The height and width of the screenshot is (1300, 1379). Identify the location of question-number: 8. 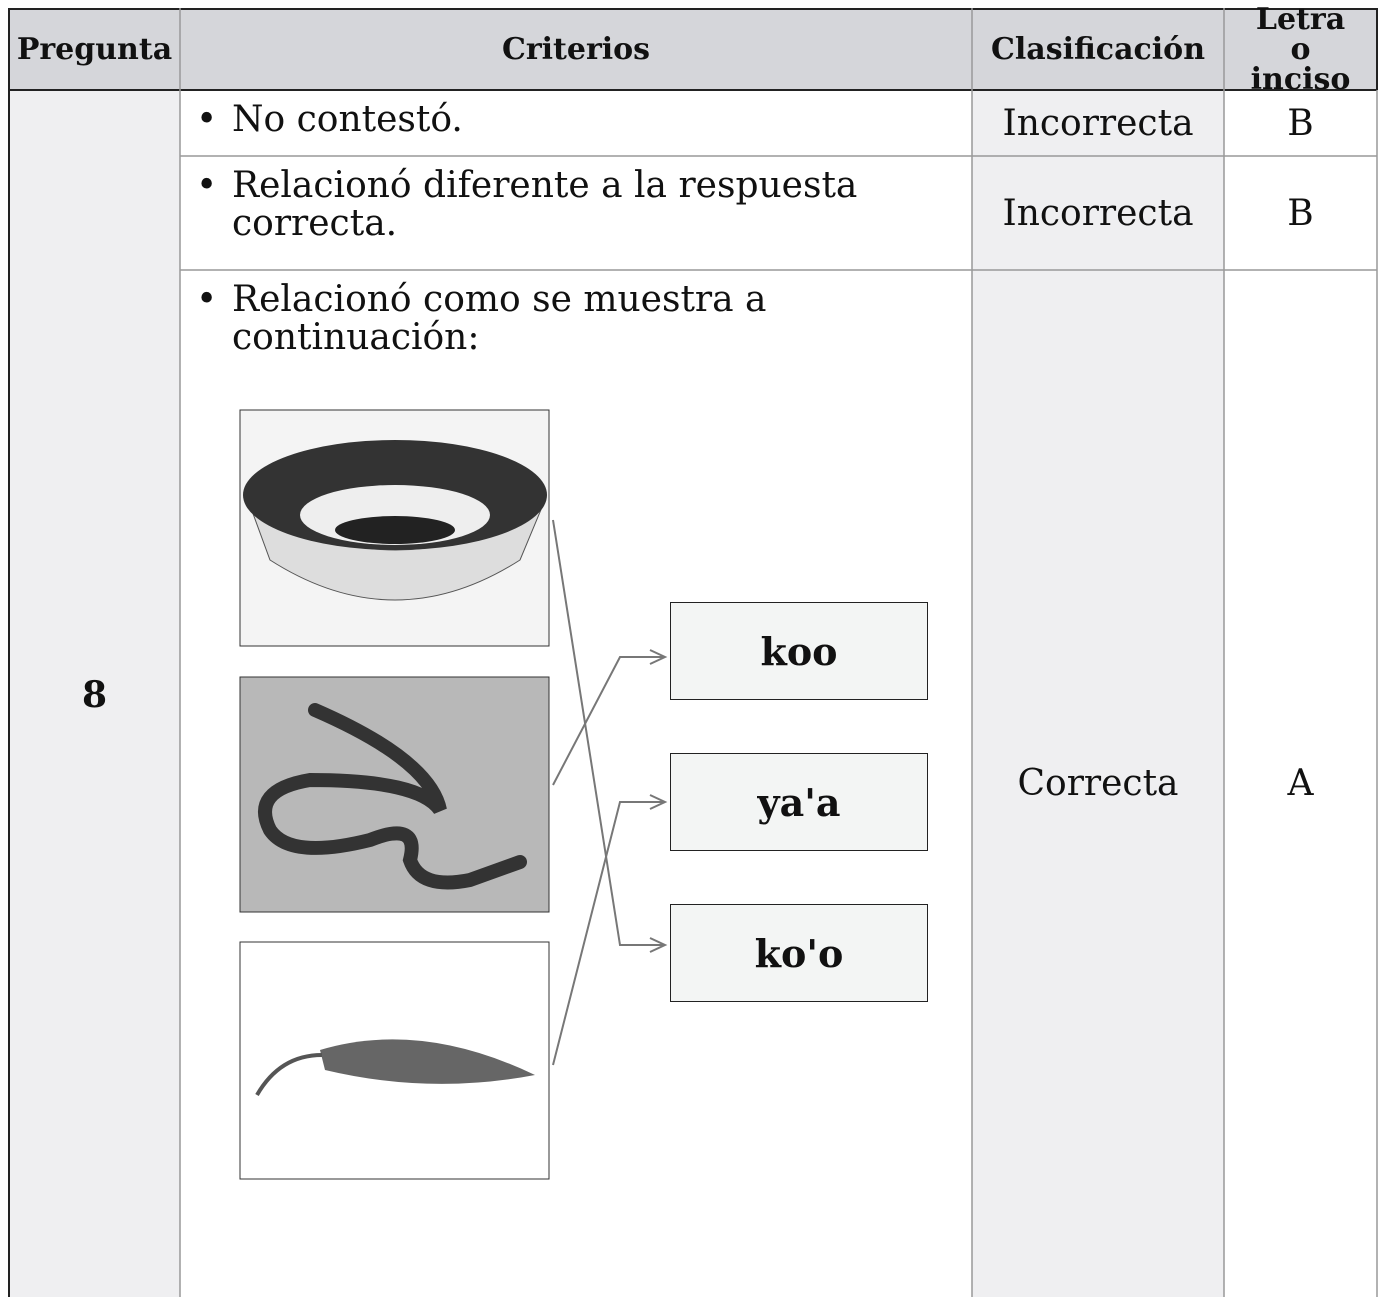
(94, 695).